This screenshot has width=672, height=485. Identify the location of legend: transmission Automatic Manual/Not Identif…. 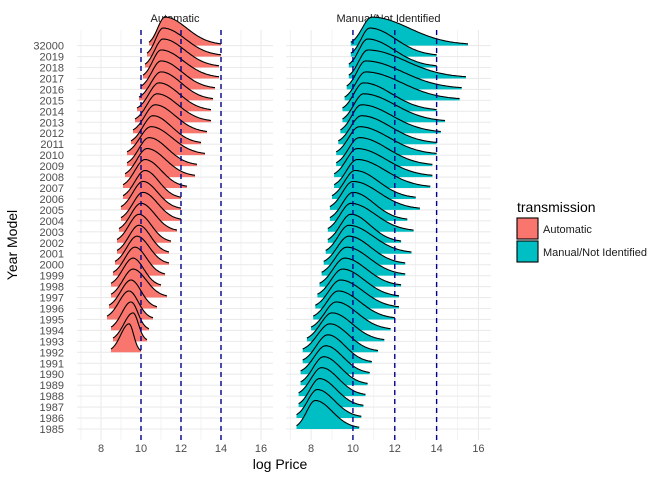
(581, 231).